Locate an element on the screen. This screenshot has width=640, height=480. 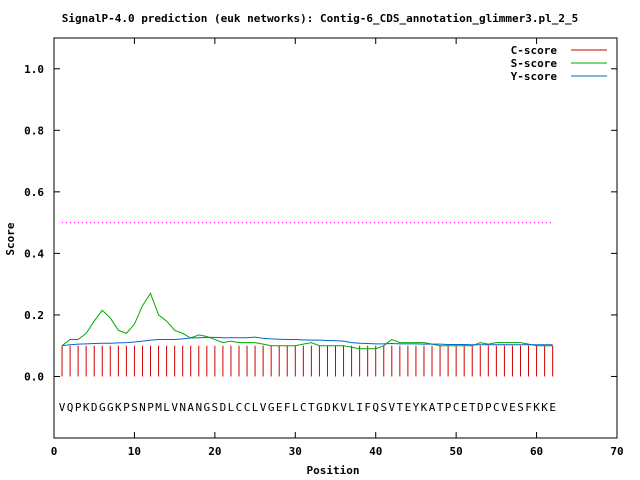
sequence-residue: Y is located at coordinates (416, 407).